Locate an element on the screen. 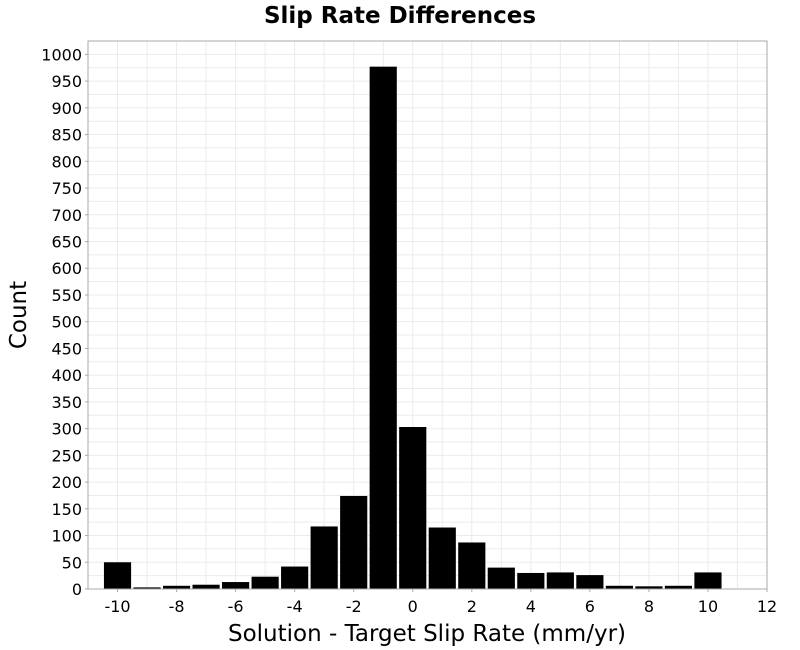 This screenshot has width=800, height=650. x-tick-label: -2 is located at coordinates (354, 606).